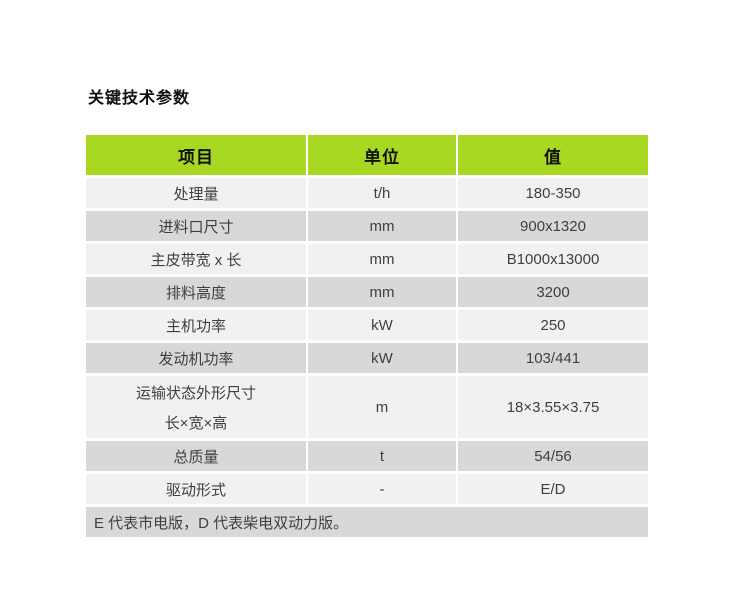 Image resolution: width=750 pixels, height=600 pixels. Describe the element at coordinates (196, 407) in the screenshot. I see `cell-item: 运输状态外形尺寸 长×宽×高` at that location.